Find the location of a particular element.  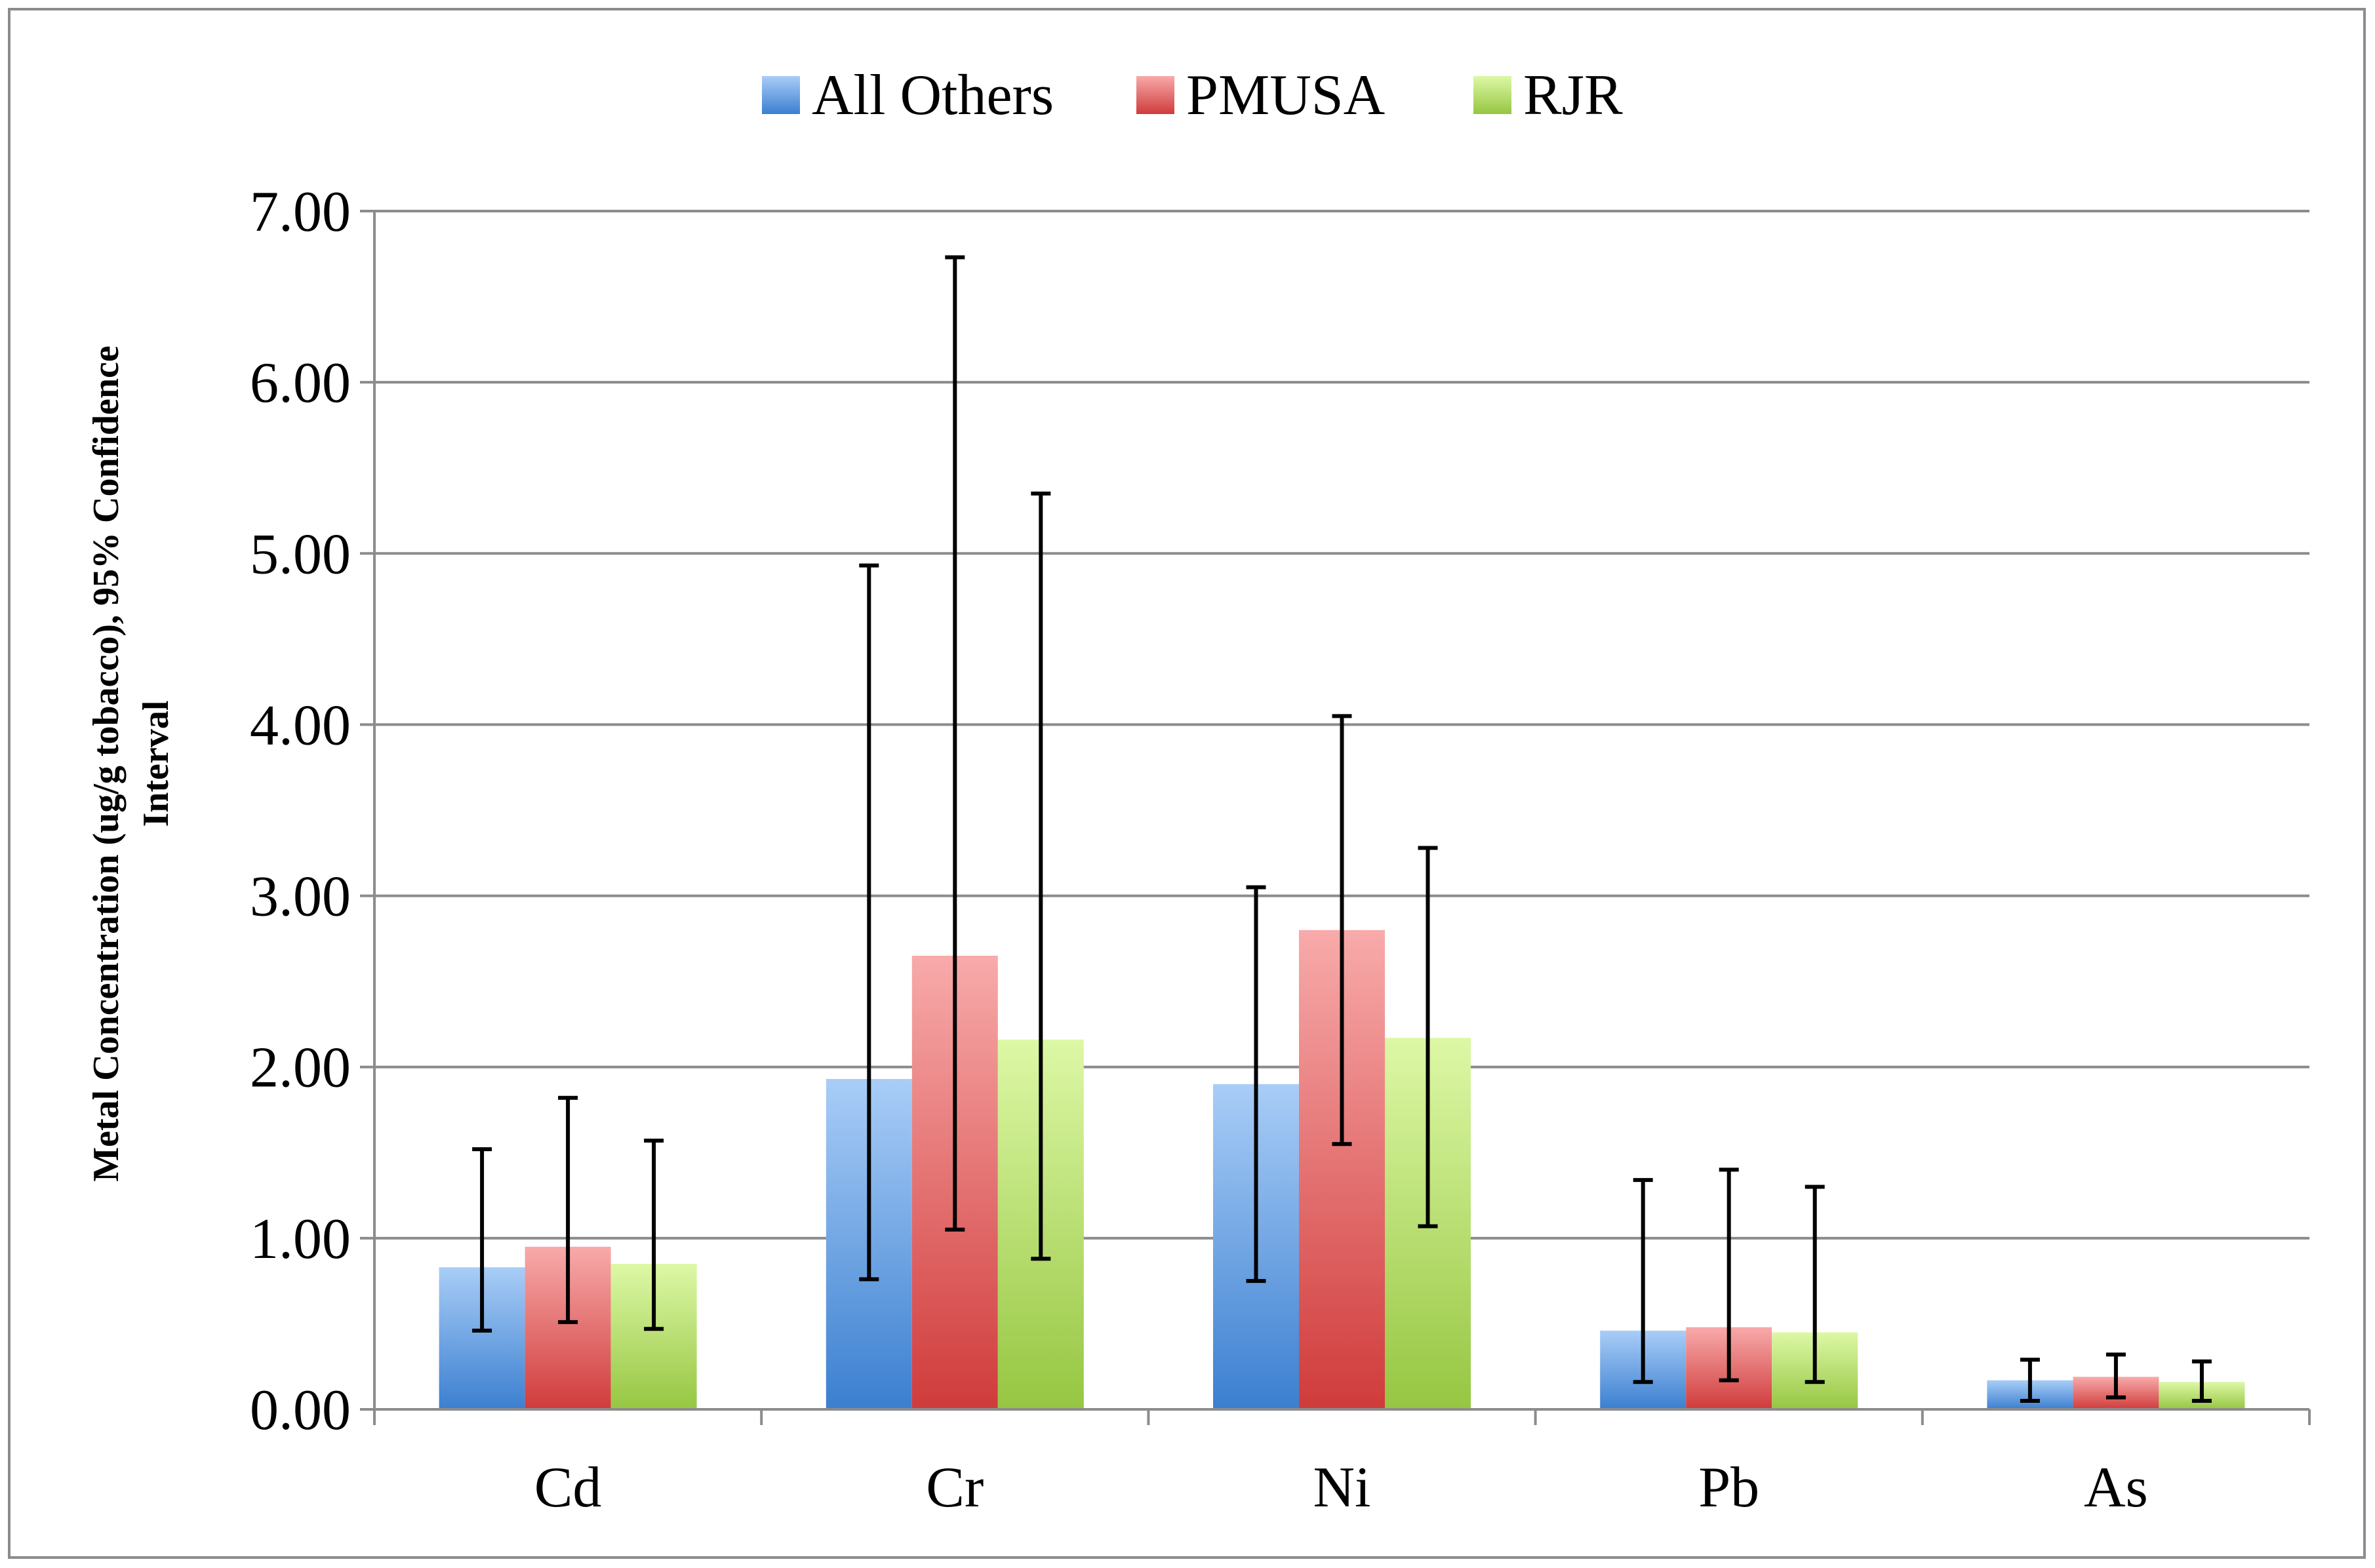

x-label-ni: Ni is located at coordinates (1342, 1487).